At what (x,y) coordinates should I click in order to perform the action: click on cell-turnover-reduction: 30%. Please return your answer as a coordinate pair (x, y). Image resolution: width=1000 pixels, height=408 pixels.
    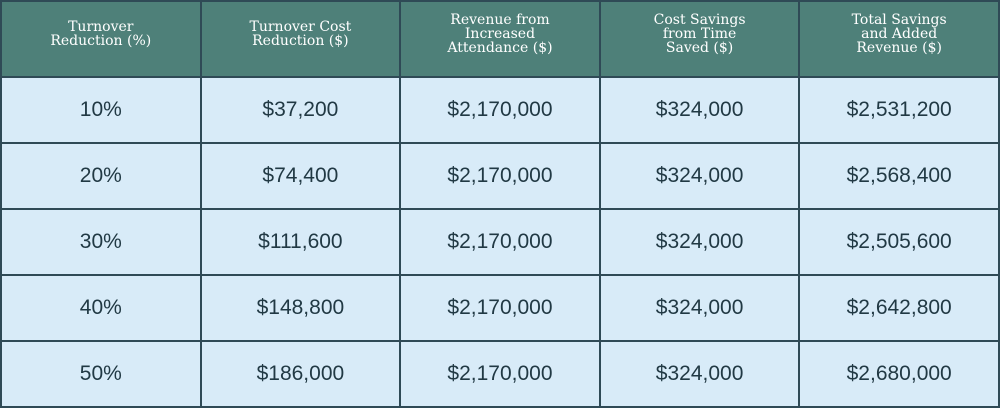
    Looking at the image, I should click on (101, 242).